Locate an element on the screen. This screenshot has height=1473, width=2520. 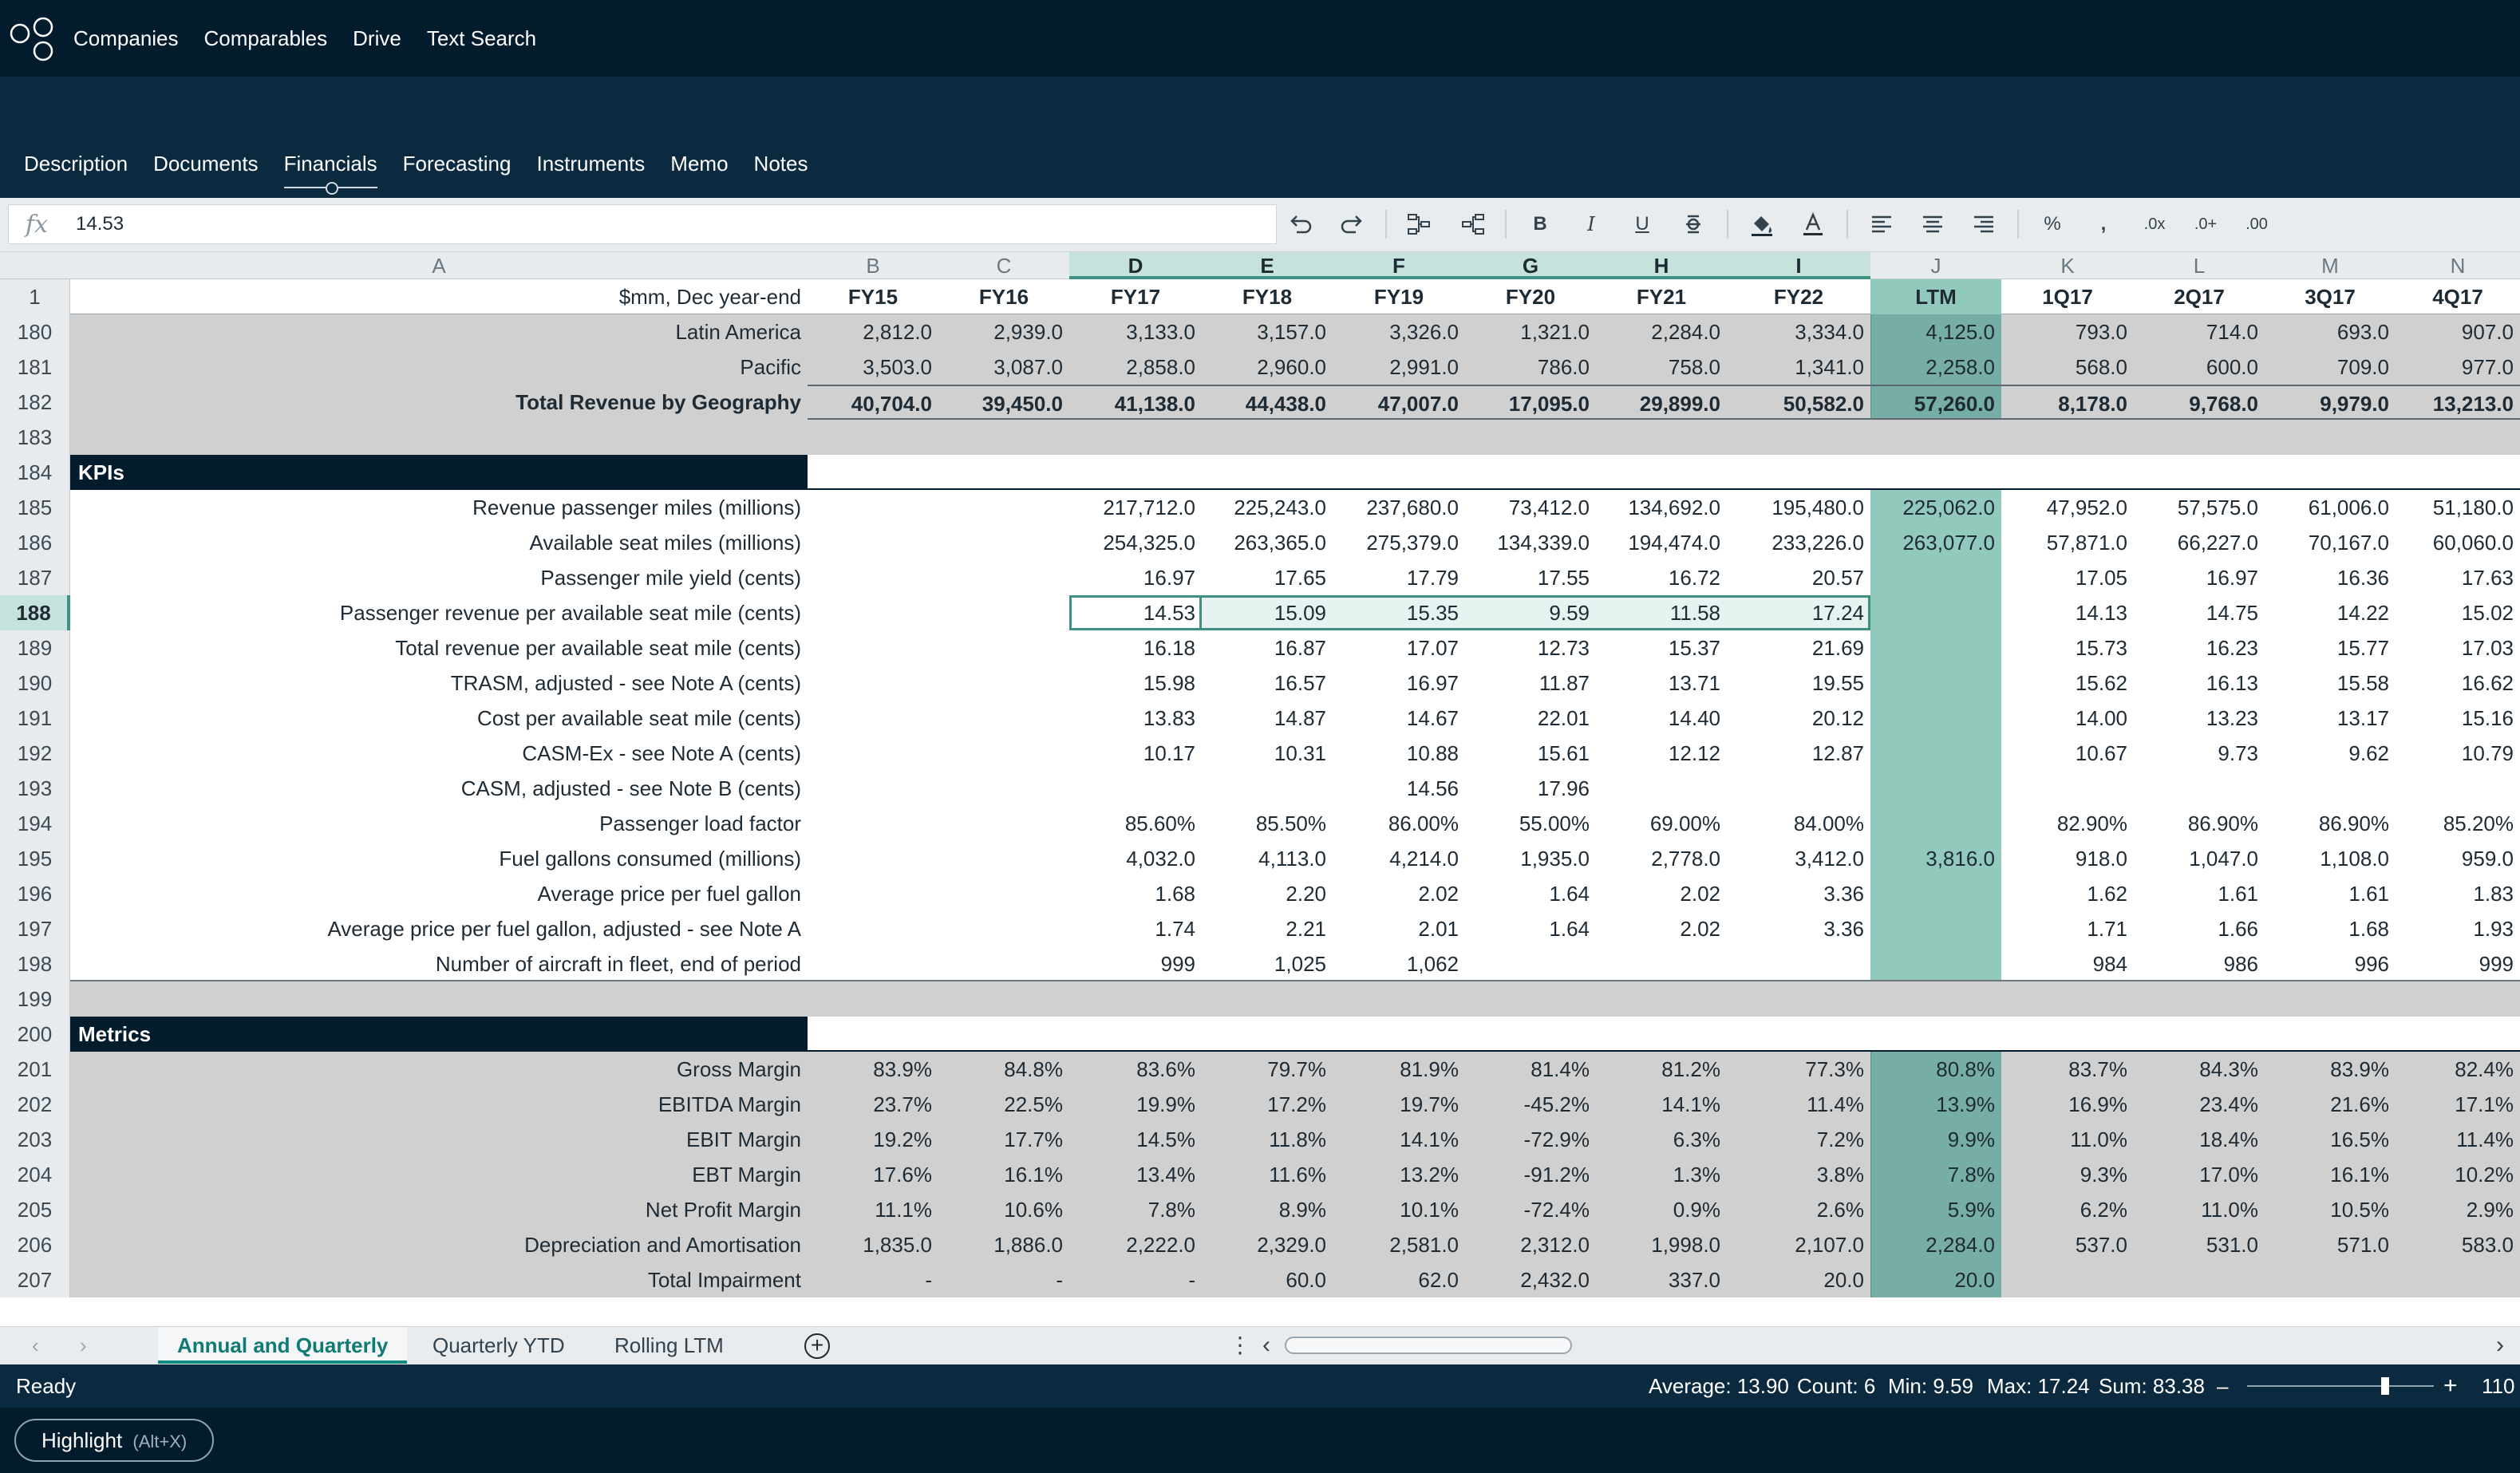
value-cell: 11.6% is located at coordinates (1267, 1174).